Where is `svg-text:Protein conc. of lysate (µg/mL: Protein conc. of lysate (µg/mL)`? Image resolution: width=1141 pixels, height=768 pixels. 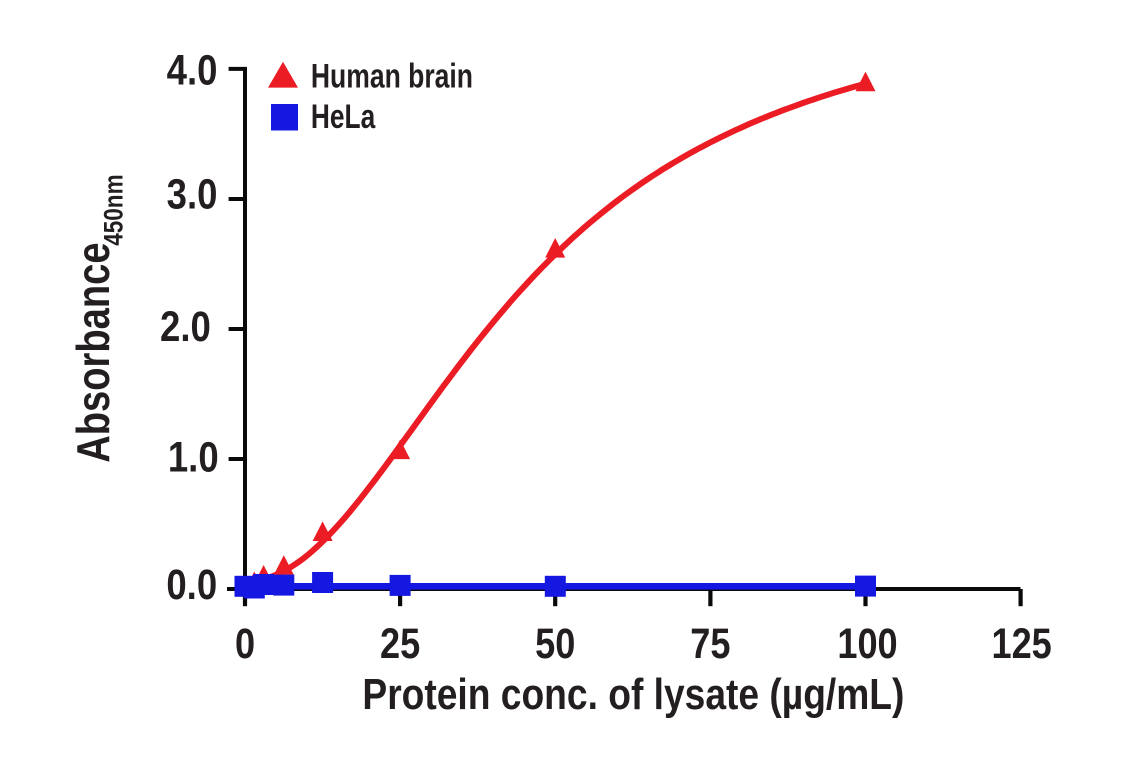 svg-text:Protein conc. of lysate (µg/mL: Protein conc. of lysate (µg/mL) is located at coordinates (633, 694).